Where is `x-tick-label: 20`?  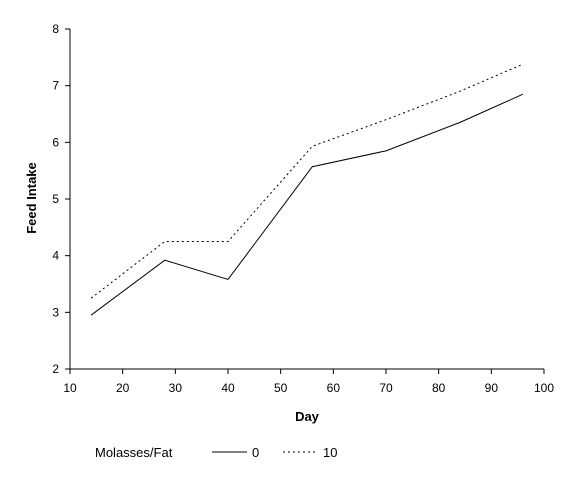 x-tick-label: 20 is located at coordinates (123, 388).